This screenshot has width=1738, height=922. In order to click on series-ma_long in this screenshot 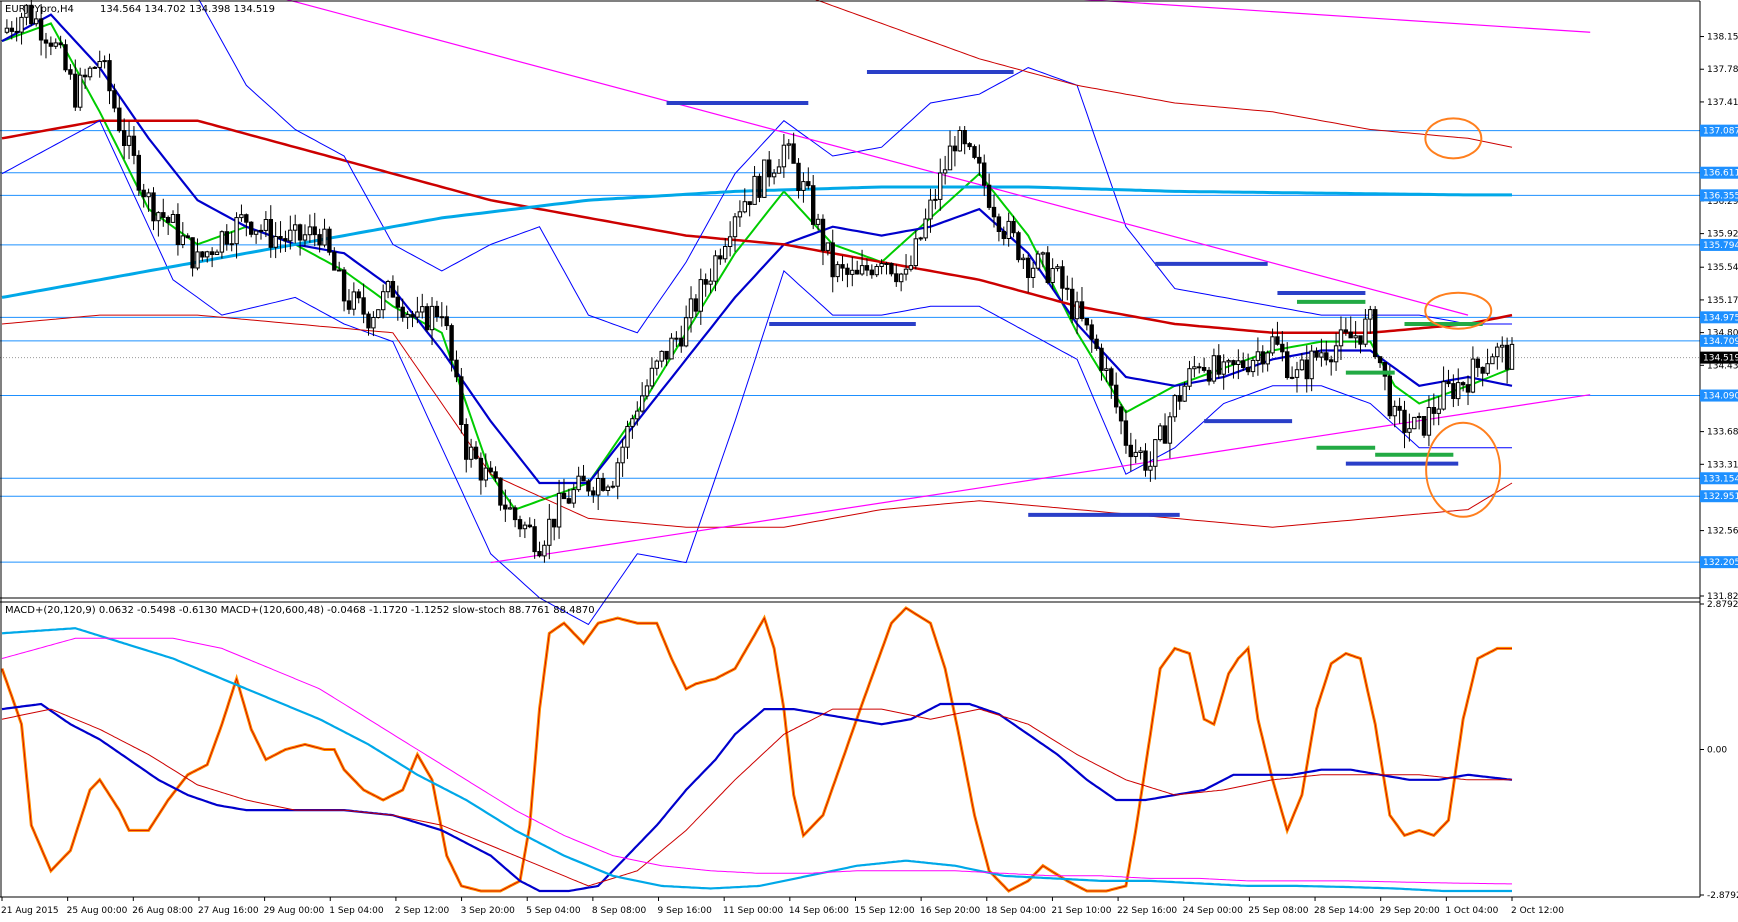, I will do `click(756, 242)`.